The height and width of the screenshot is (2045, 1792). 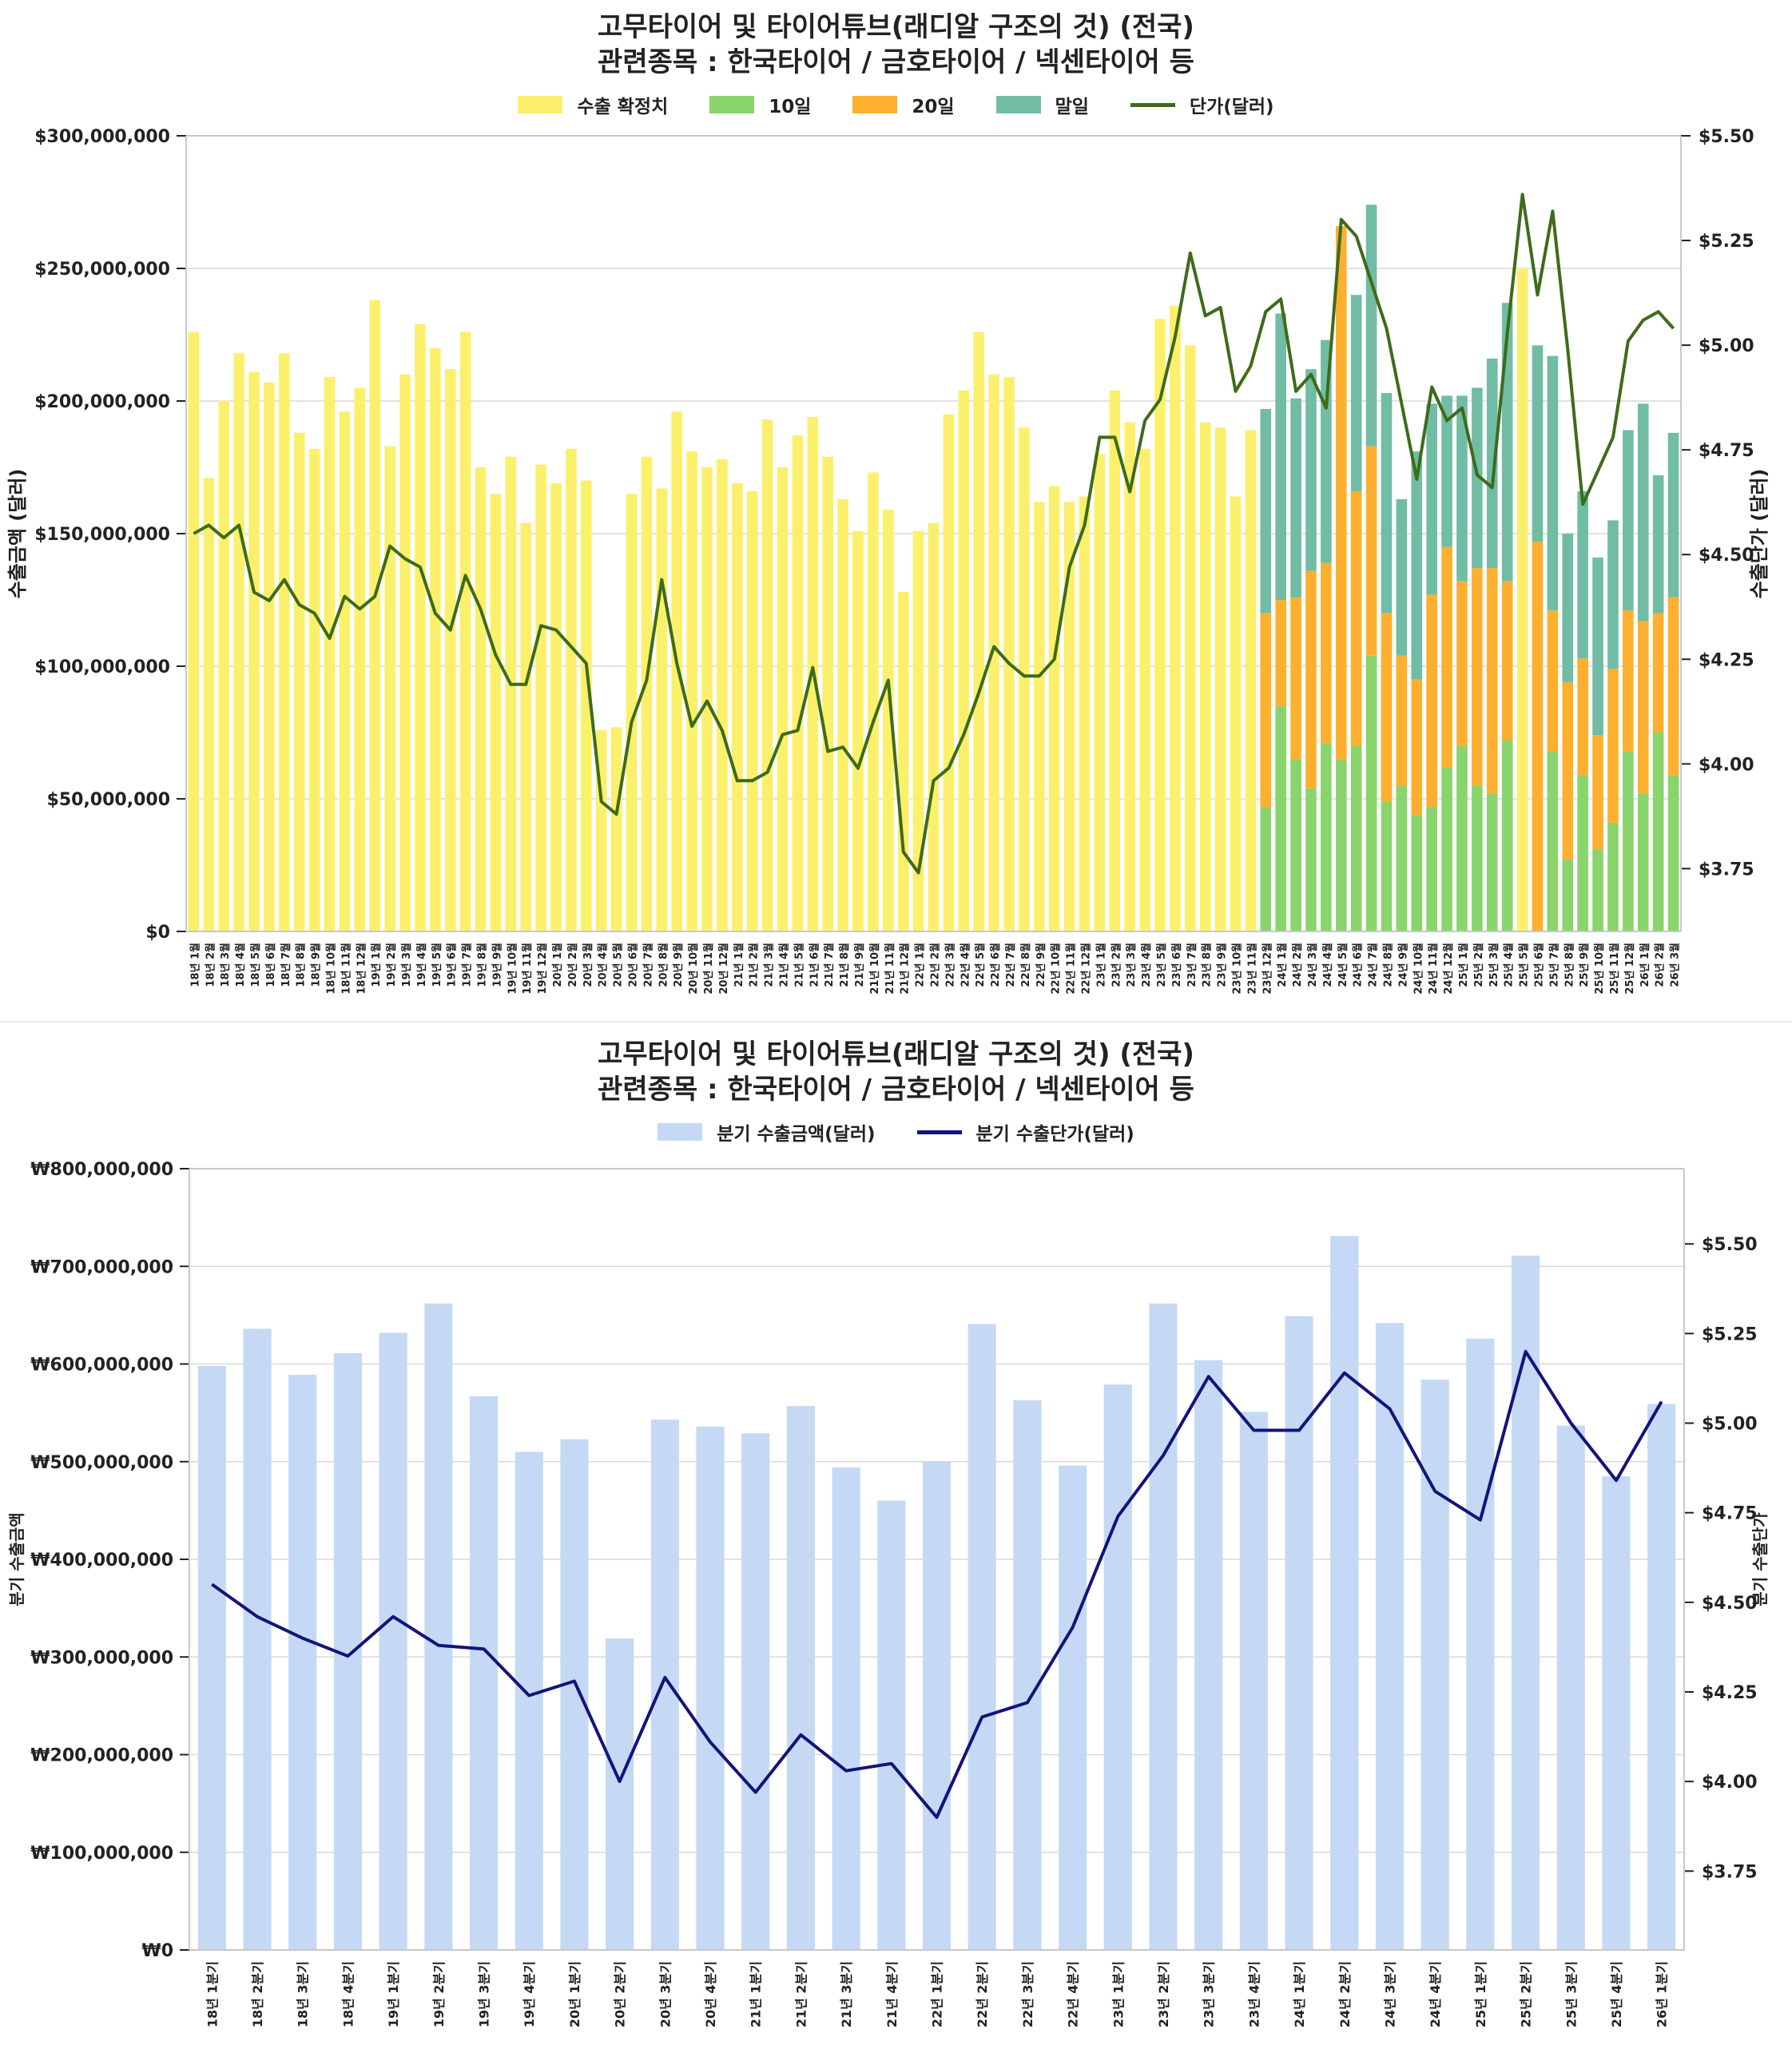 What do you see at coordinates (1209, 1994) in the screenshot?
I see `x-tick-label: 23년 3분기` at bounding box center [1209, 1994].